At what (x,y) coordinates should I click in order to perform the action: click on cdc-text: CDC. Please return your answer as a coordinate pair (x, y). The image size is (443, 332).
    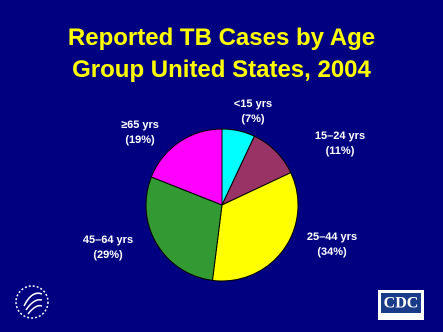
    Looking at the image, I should click on (401, 303).